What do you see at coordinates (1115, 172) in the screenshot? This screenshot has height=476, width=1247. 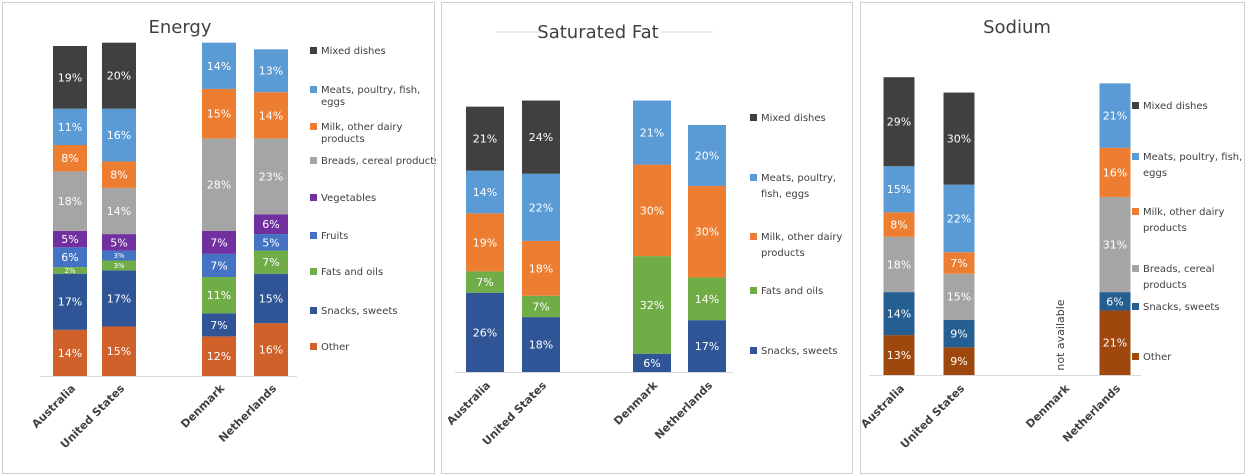 I see `data-label: 16%` at bounding box center [1115, 172].